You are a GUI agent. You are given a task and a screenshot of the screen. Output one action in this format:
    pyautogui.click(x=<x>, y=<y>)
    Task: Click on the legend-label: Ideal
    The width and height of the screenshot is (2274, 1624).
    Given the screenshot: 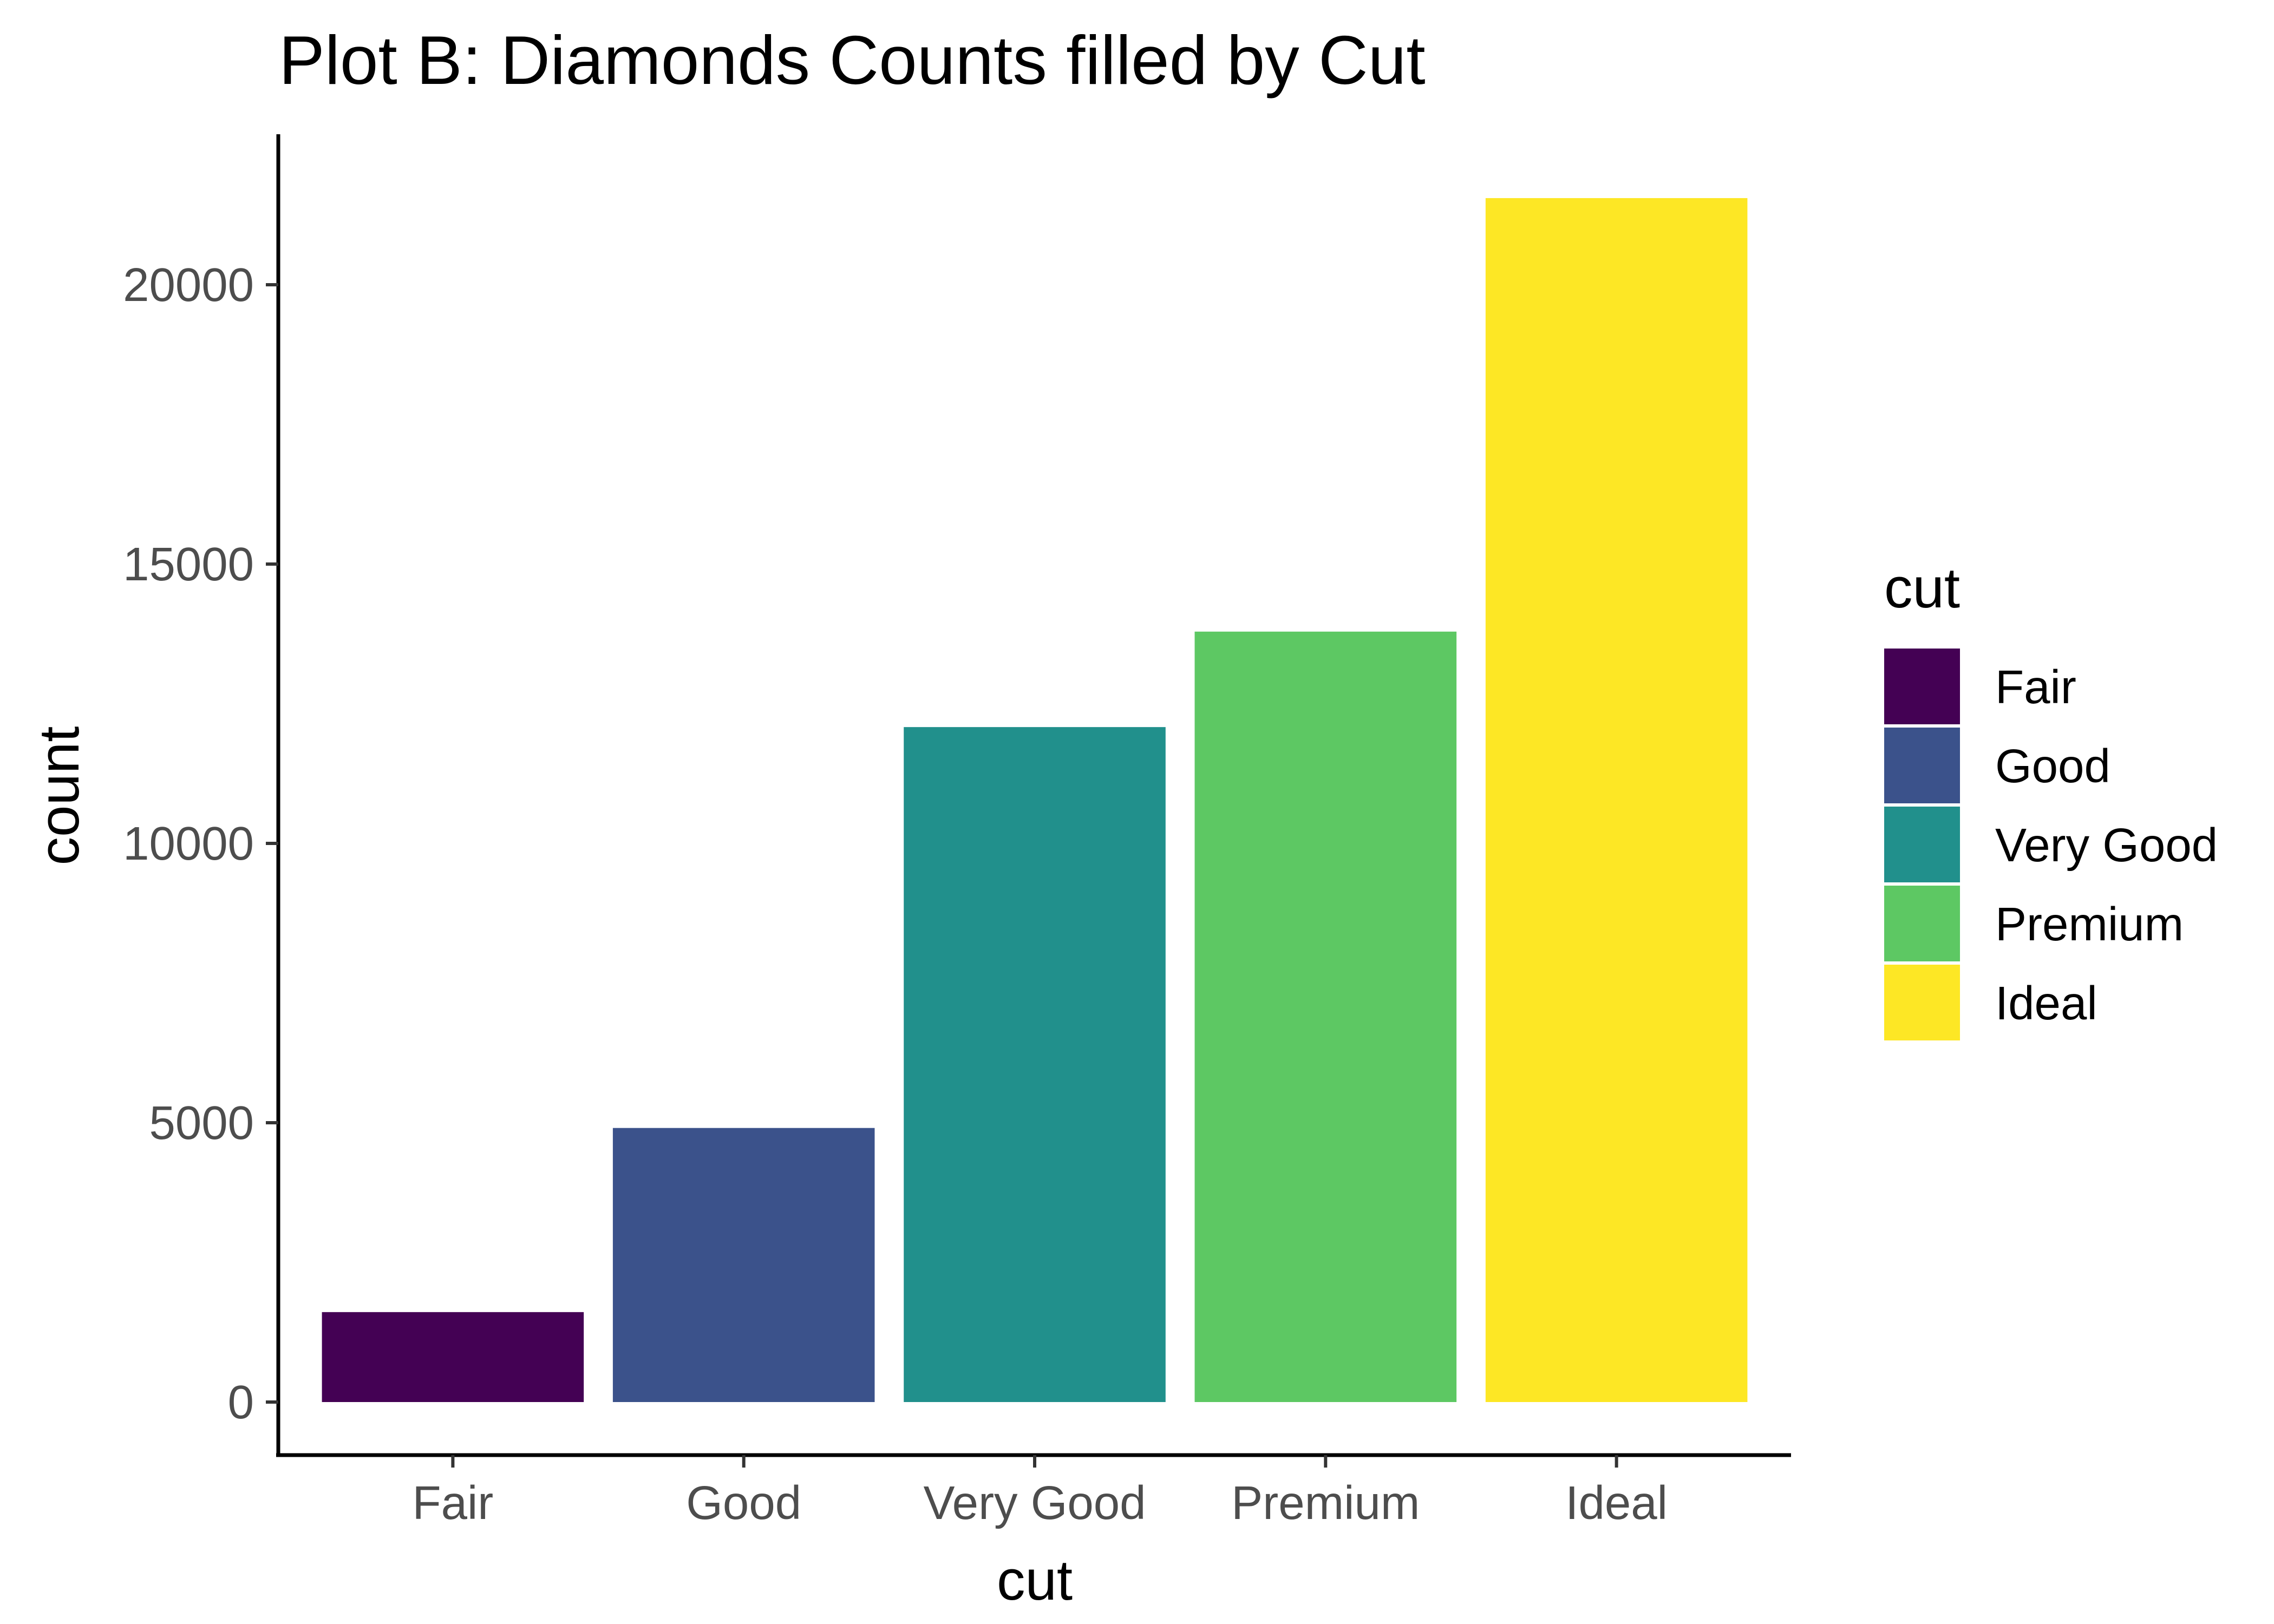 What is the action you would take?
    pyautogui.click(x=2046, y=1003)
    